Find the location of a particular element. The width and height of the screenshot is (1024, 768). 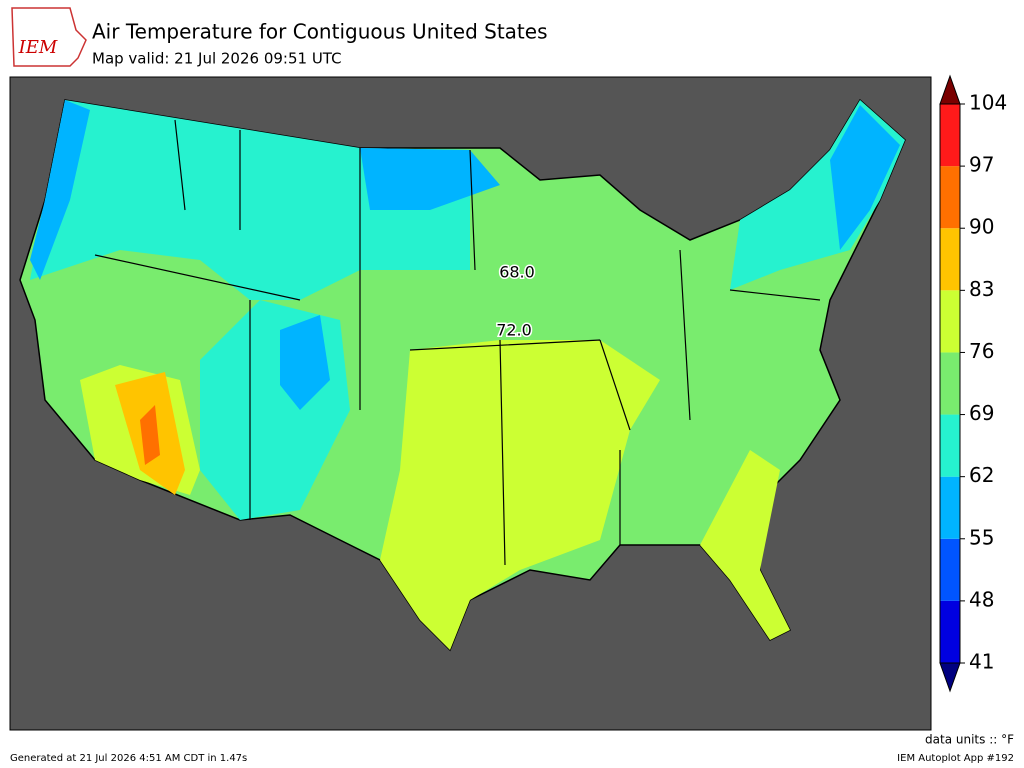

colorbar-tick-label: 97 is located at coordinates (981, 165).